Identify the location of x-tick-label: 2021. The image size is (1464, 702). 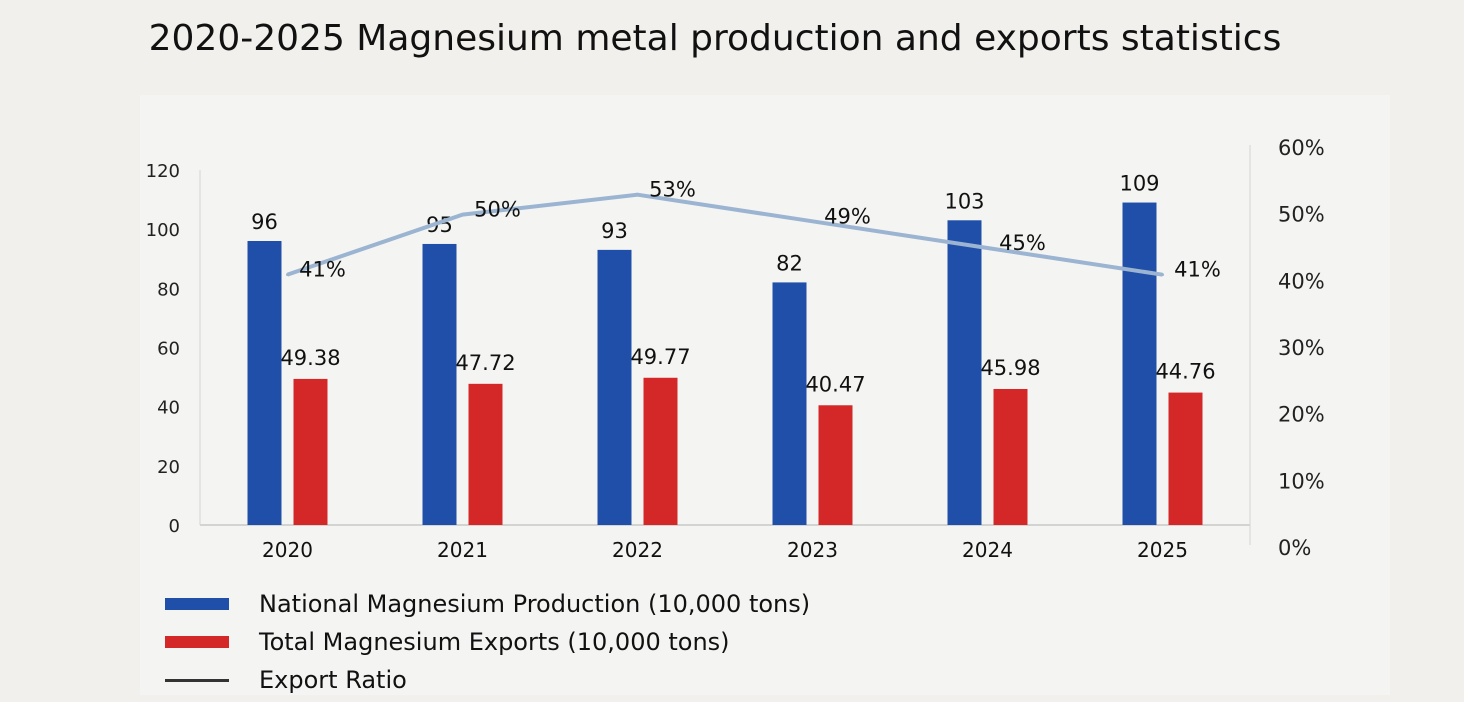
(462, 550).